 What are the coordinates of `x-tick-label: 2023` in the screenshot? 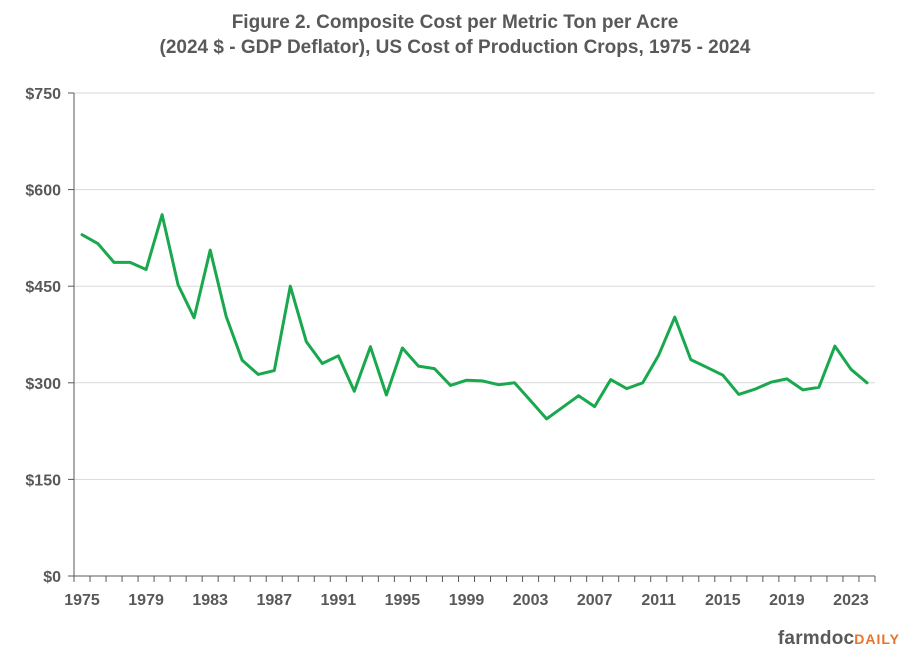 It's located at (851, 600).